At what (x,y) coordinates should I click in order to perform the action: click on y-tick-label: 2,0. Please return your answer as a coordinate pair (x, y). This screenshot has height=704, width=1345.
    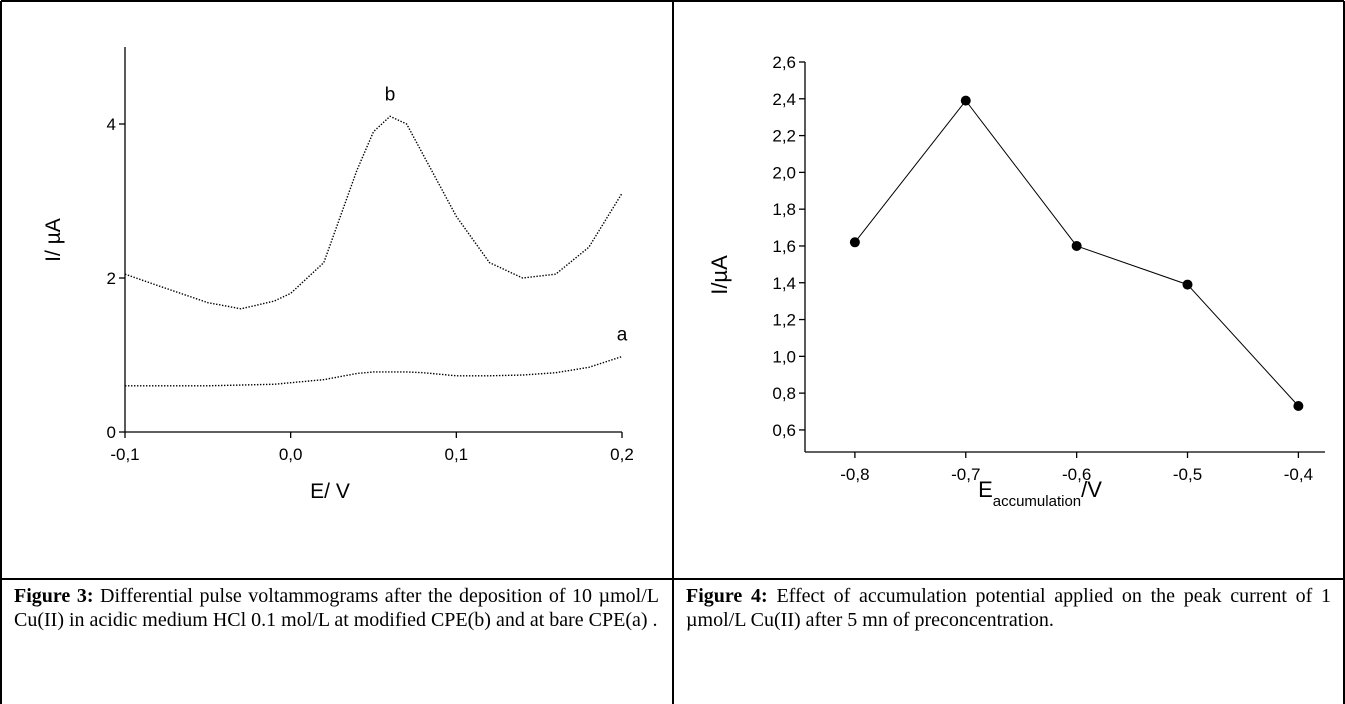
    Looking at the image, I should click on (784, 172).